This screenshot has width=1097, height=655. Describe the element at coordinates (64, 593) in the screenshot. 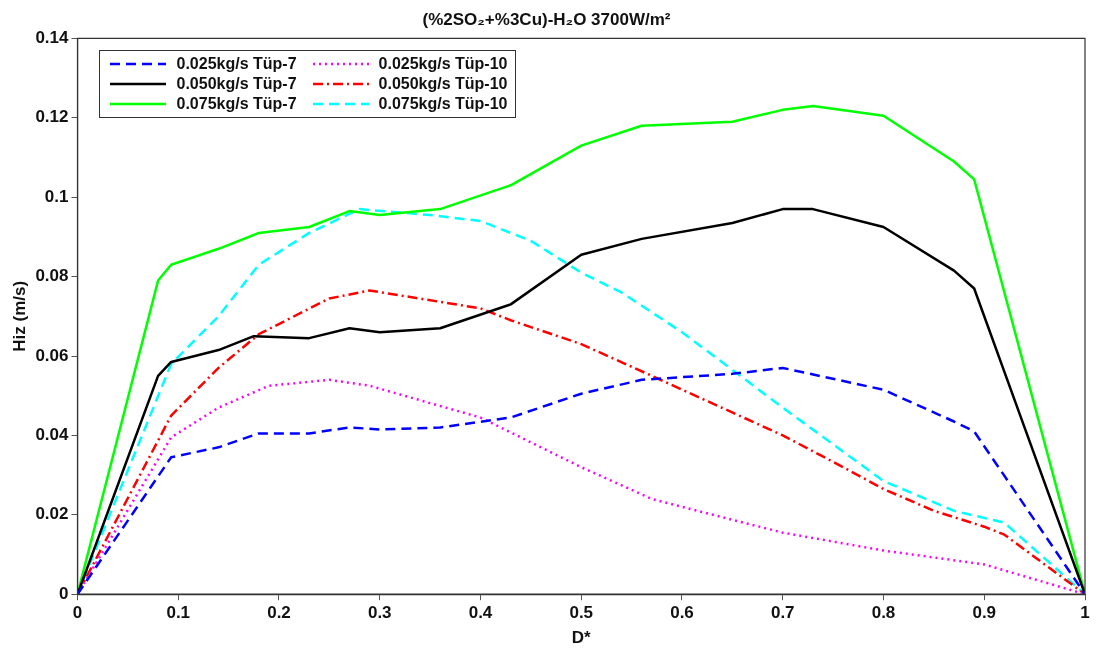

I see `y-tick-label: 0` at that location.